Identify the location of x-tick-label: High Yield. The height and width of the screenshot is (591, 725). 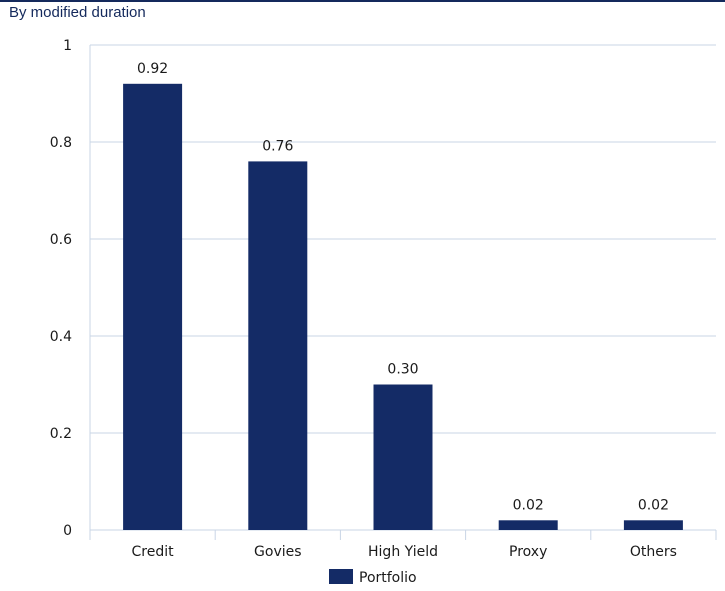
(403, 552).